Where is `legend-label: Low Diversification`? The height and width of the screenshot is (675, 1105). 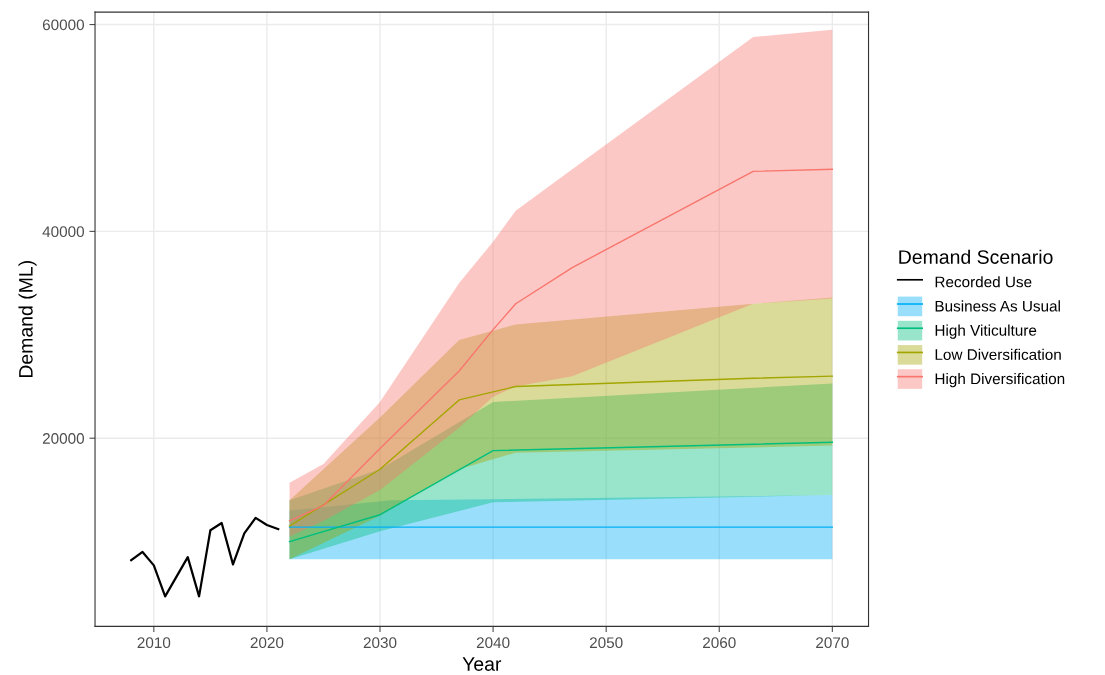 legend-label: Low Diversification is located at coordinates (998, 354).